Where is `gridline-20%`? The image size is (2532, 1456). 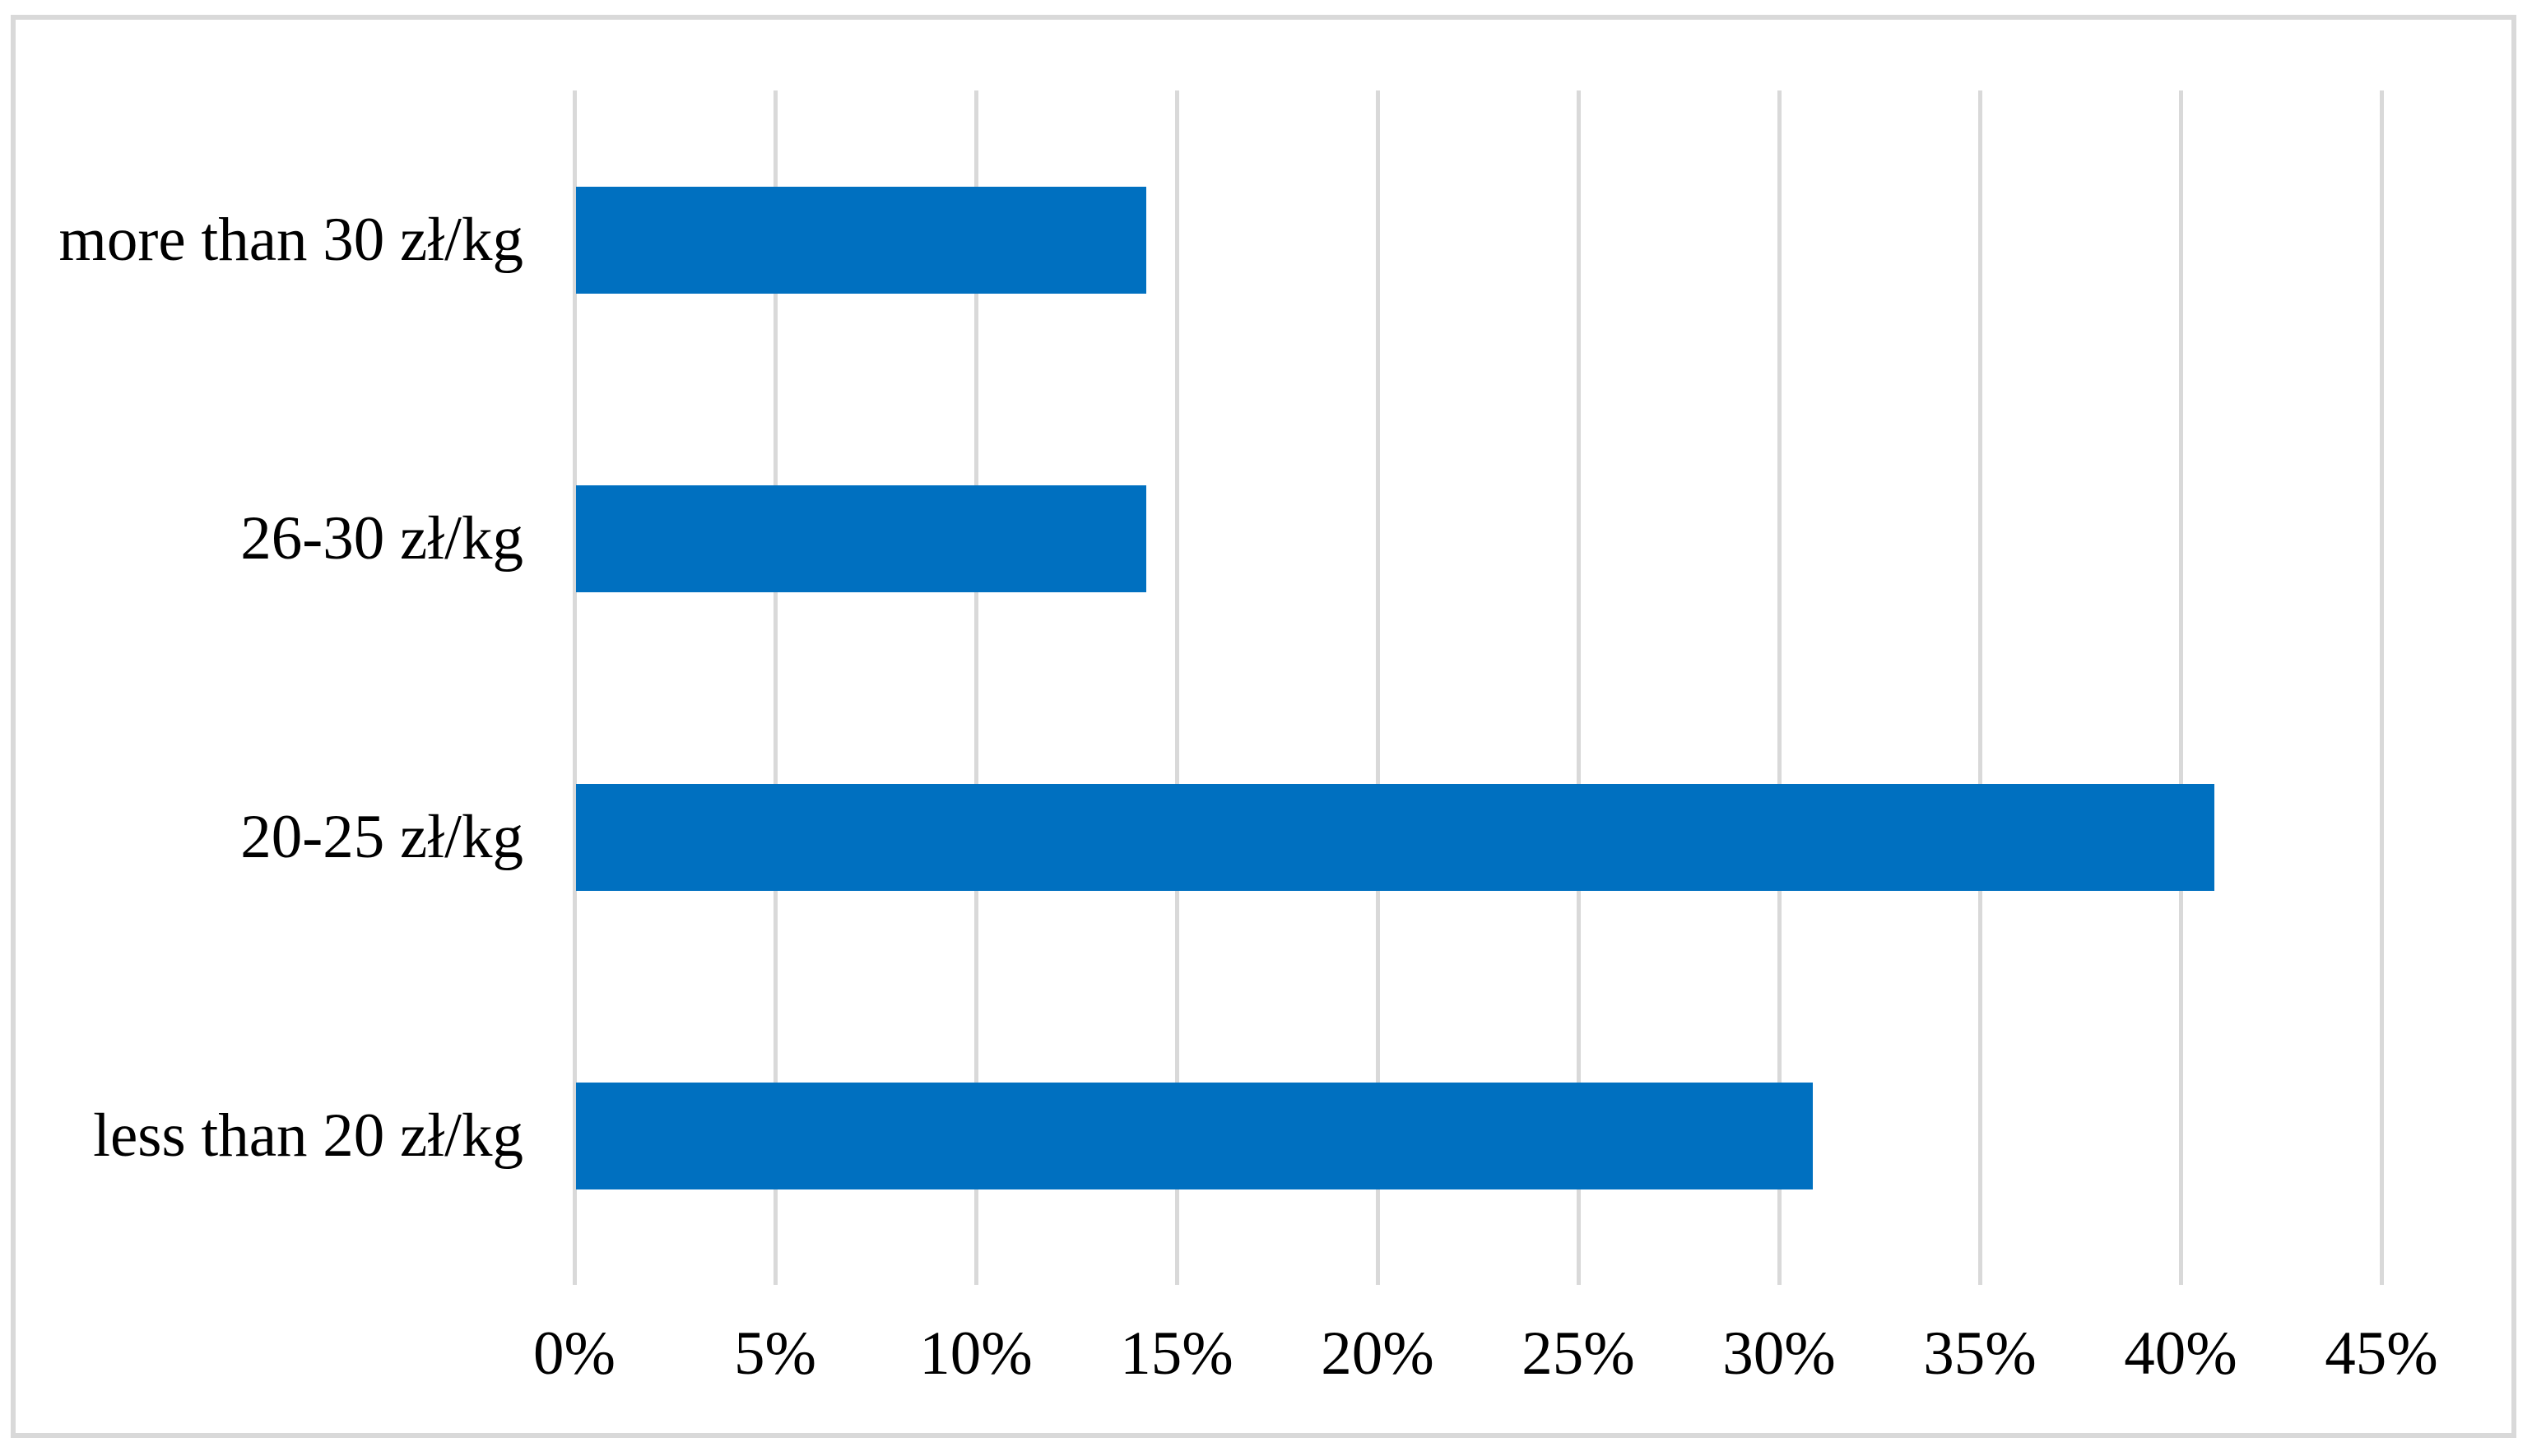 gridline-20% is located at coordinates (1377, 687).